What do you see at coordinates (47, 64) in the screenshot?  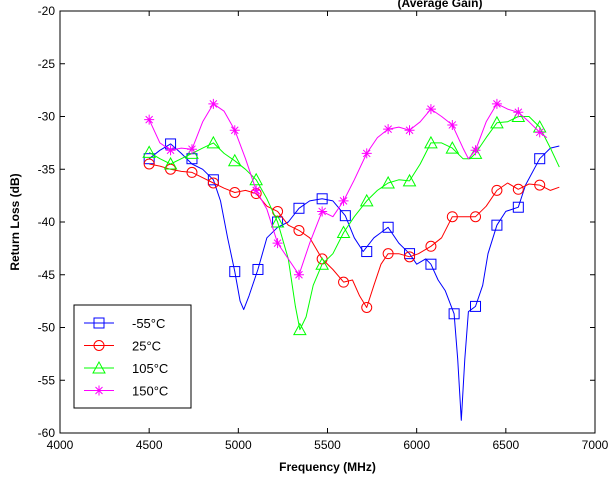 I see `y-tick-label: -25` at bounding box center [47, 64].